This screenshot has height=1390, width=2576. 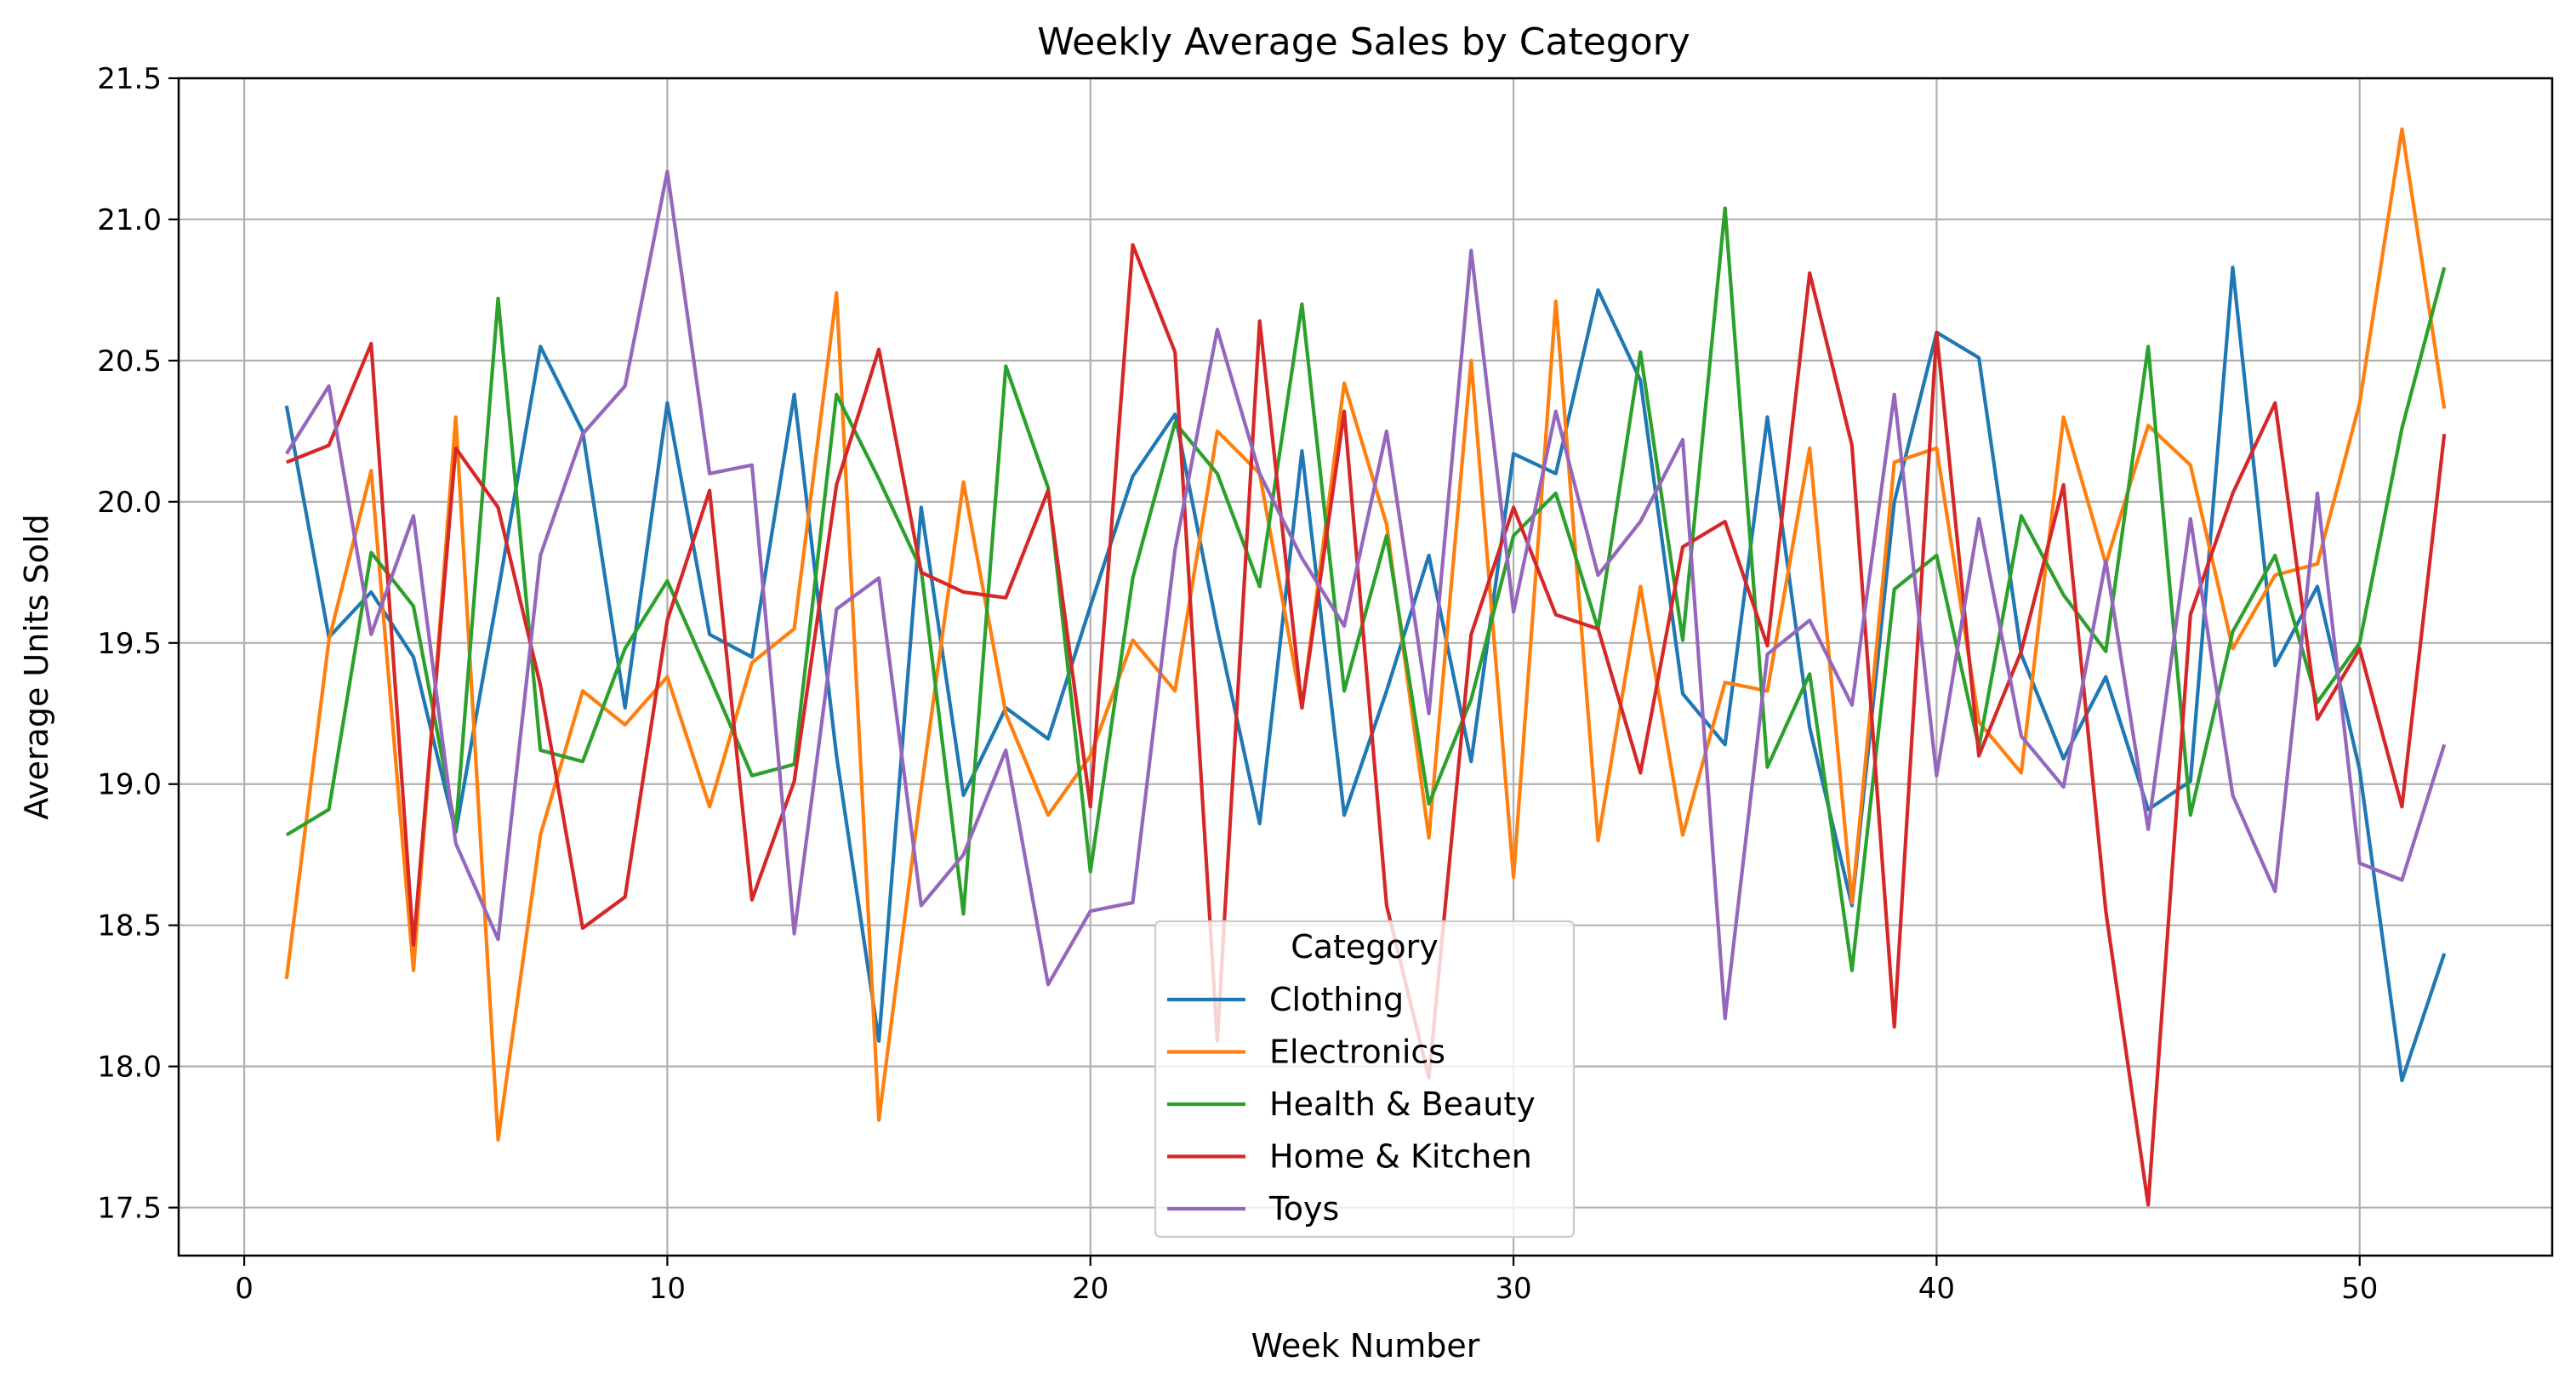 What do you see at coordinates (129, 926) in the screenshot?
I see `y-tick-label: 18.5` at bounding box center [129, 926].